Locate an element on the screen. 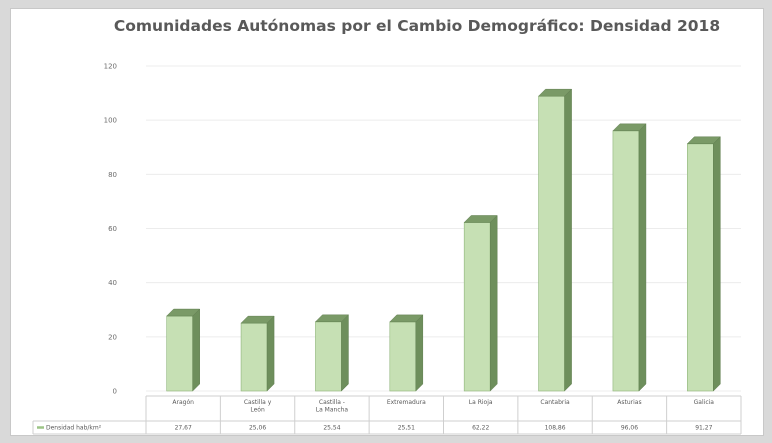 Image resolution: width=772 pixels, height=443 pixels. category-label: León is located at coordinates (257, 410).